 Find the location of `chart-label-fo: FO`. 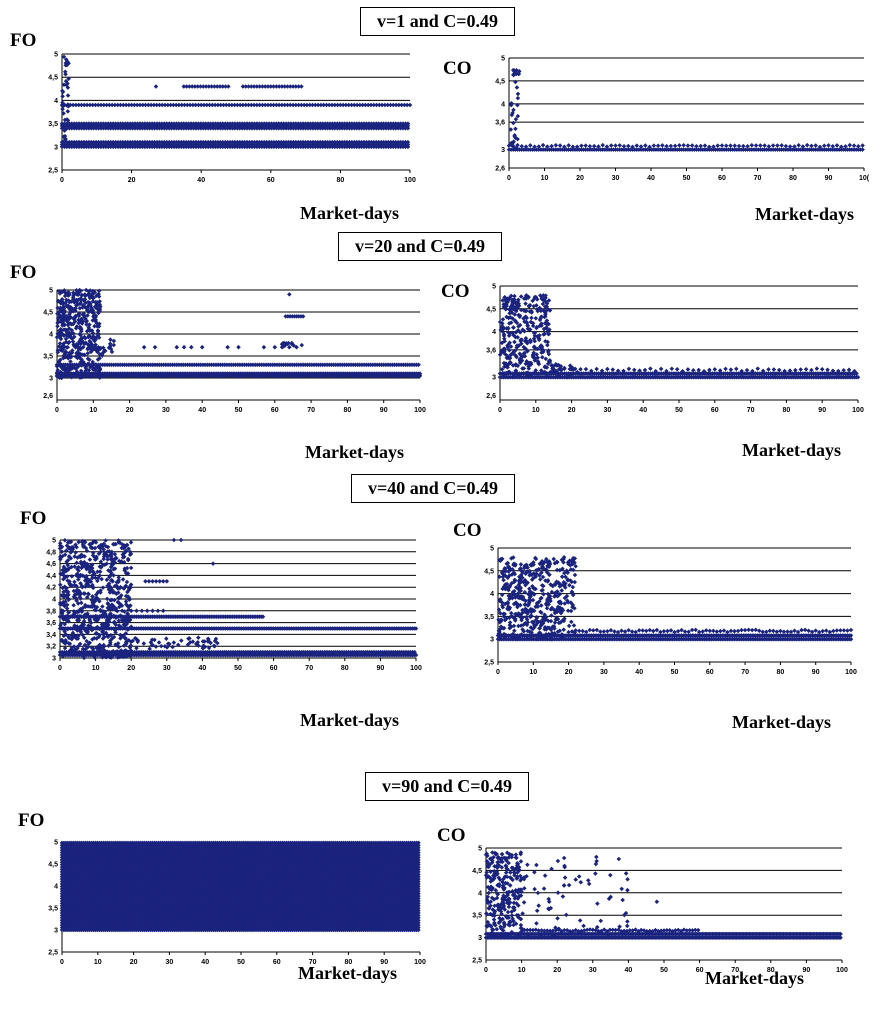

chart-label-fo: FO is located at coordinates (31, 820).